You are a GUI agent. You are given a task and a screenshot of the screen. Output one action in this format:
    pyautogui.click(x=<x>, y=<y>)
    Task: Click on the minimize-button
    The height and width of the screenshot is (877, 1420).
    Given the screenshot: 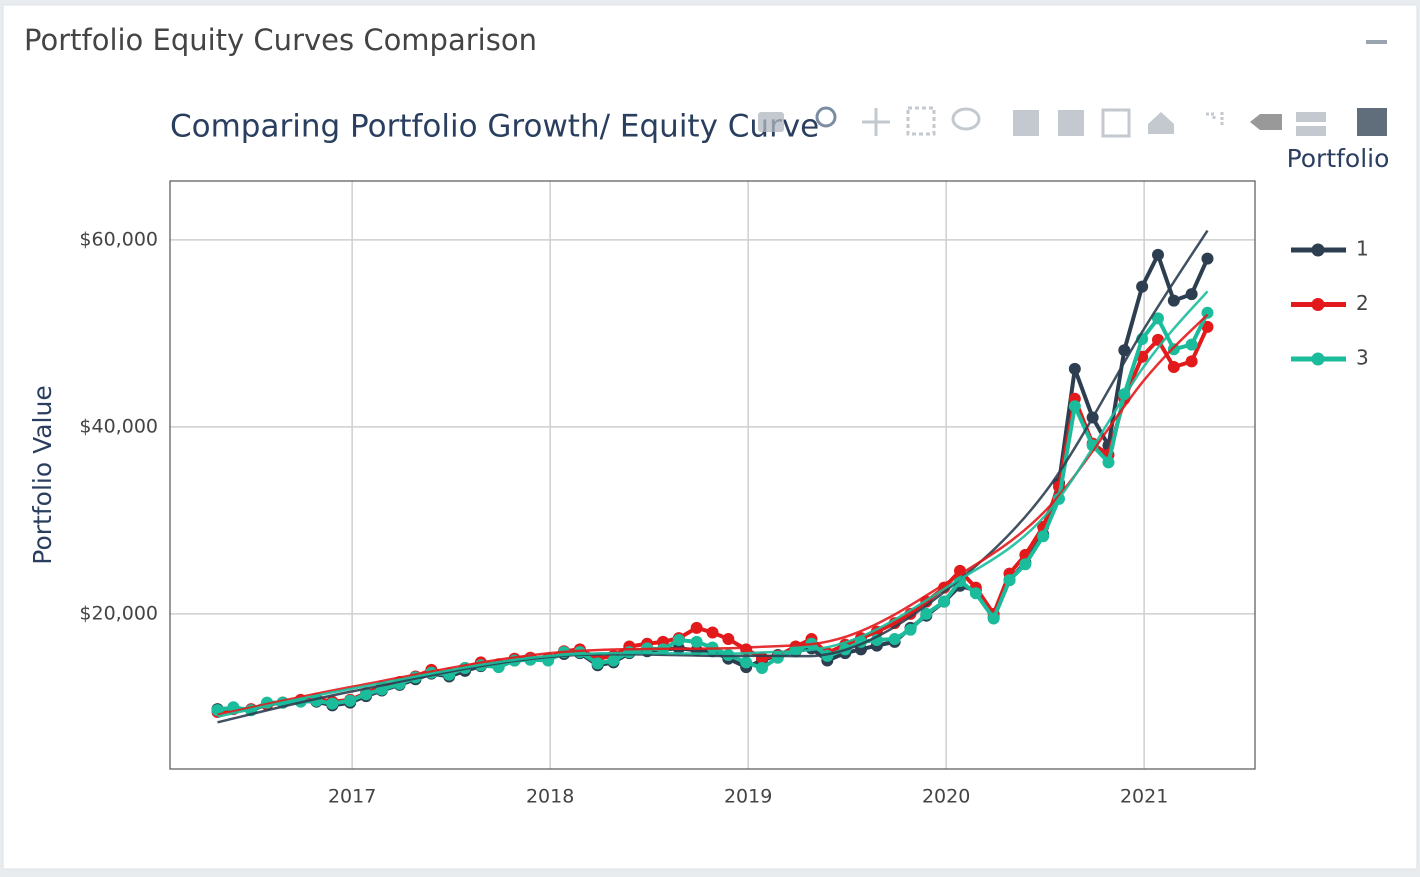 What is the action you would take?
    pyautogui.click(x=1376, y=42)
    